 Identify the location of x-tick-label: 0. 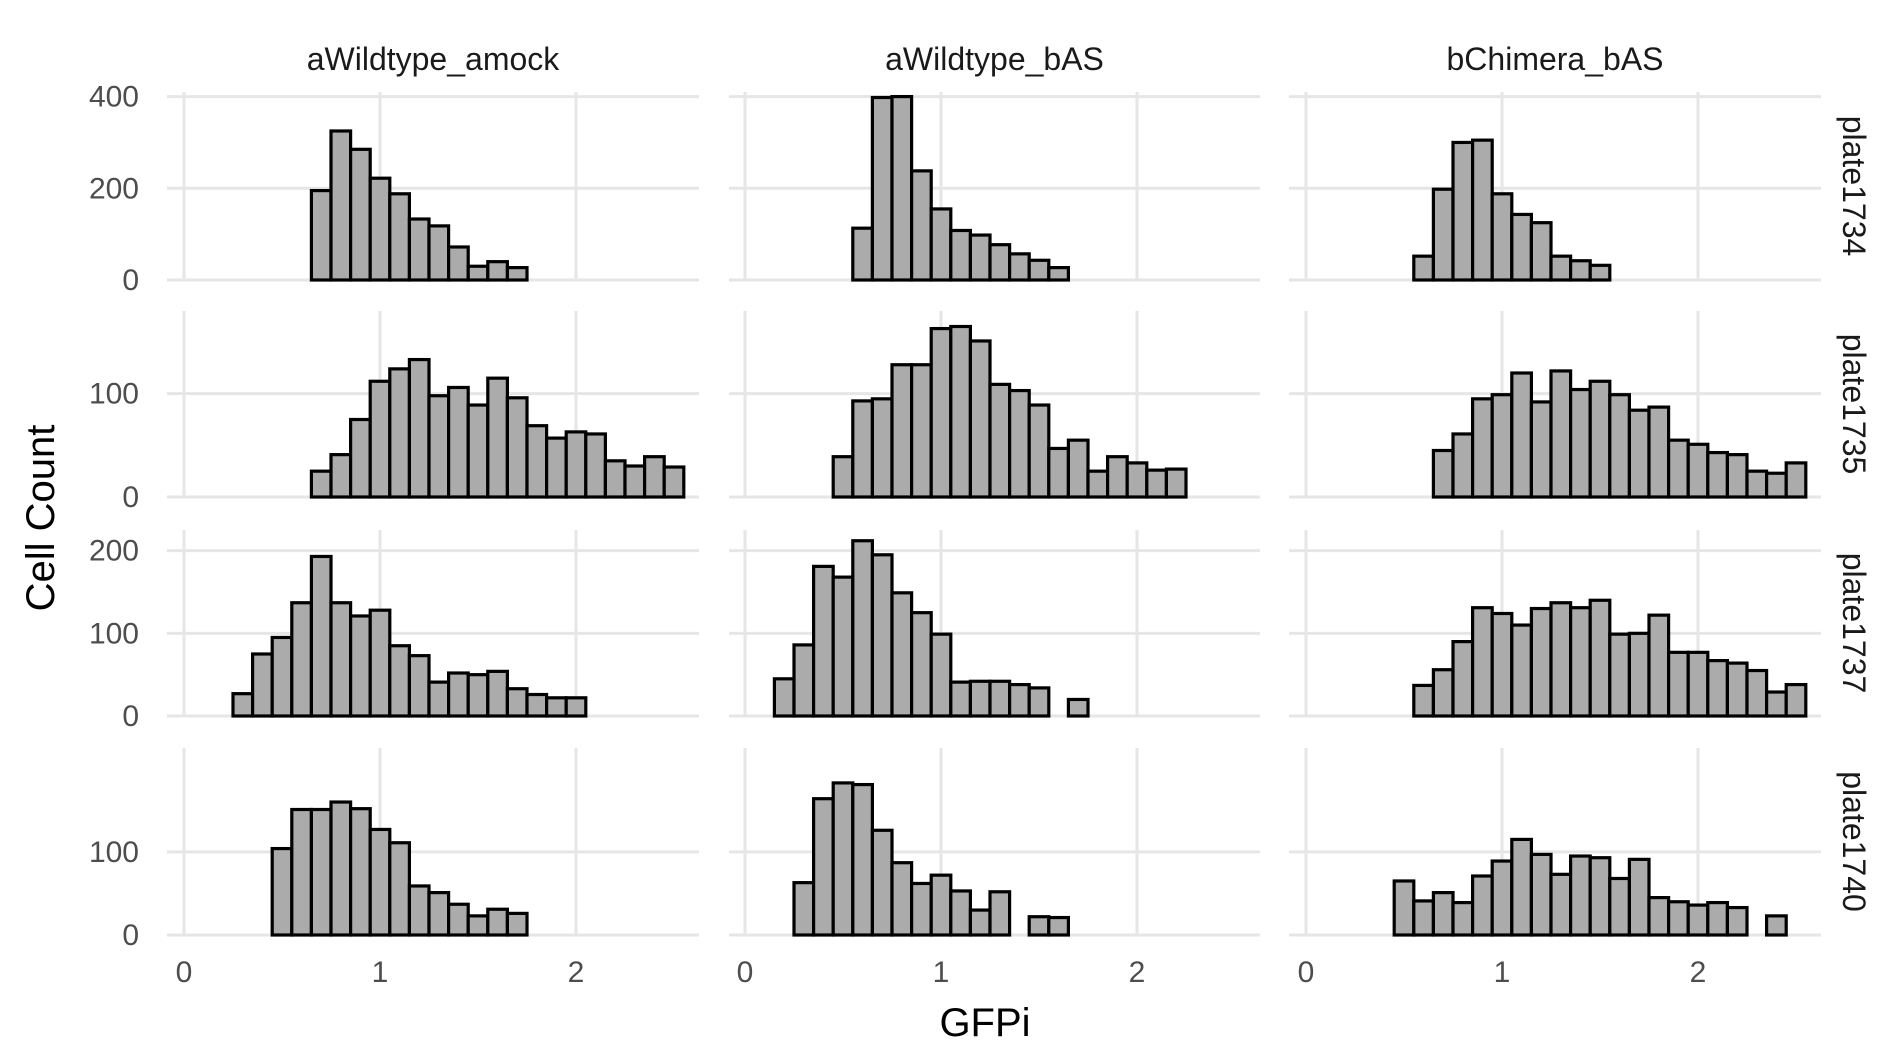
(1306, 972).